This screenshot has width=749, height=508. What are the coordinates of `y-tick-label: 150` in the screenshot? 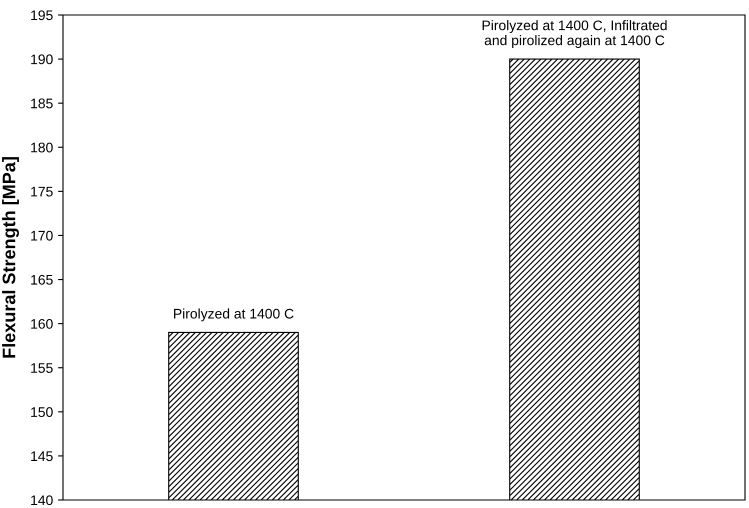 It's located at (42, 412).